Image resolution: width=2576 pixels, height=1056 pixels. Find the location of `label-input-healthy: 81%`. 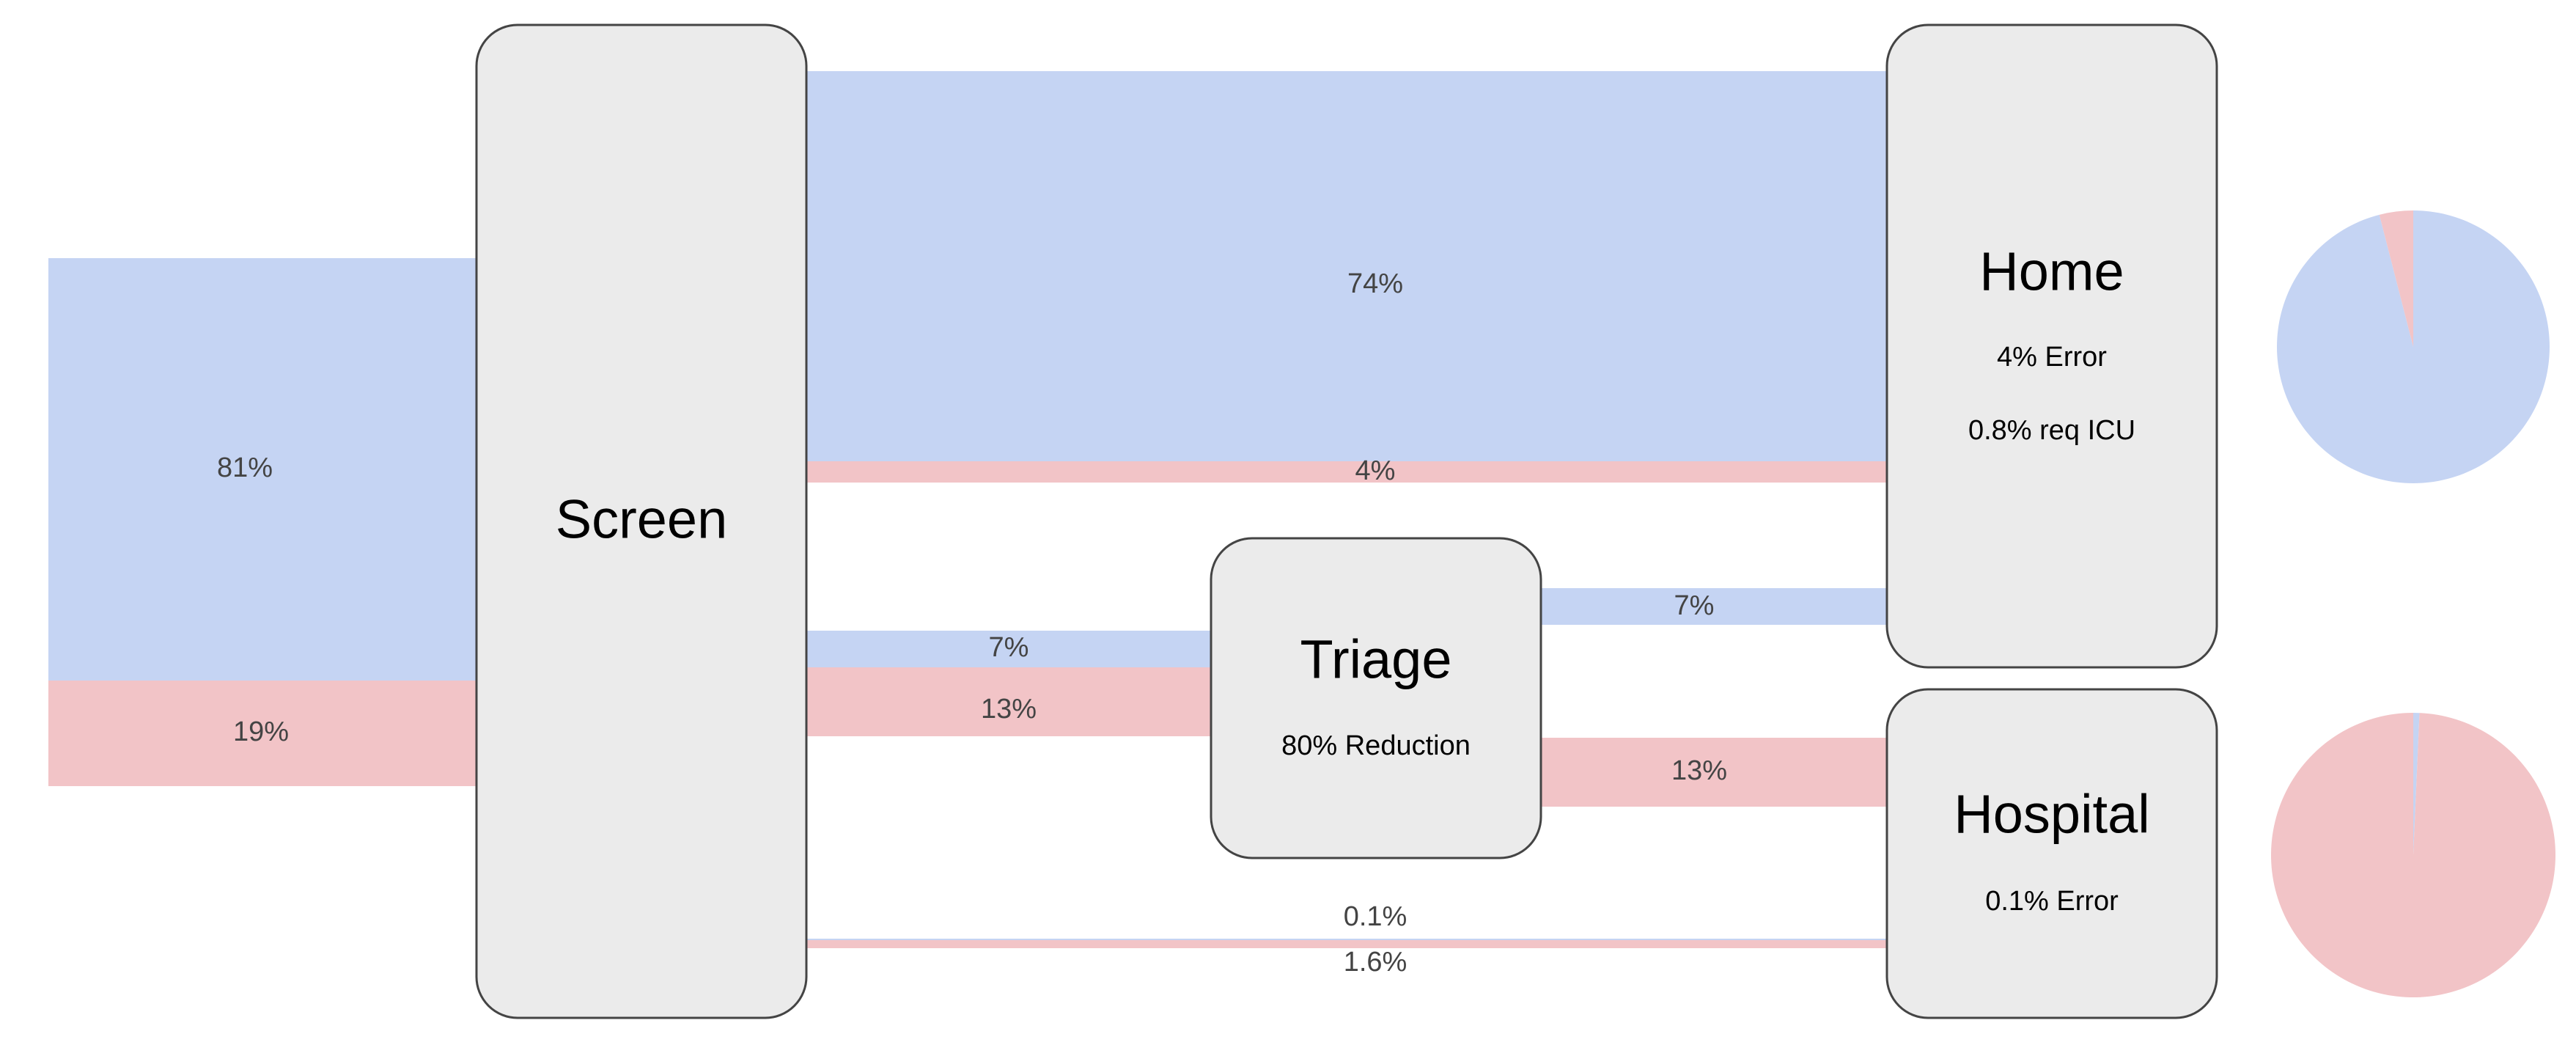

label-input-healthy: 81% is located at coordinates (245, 467).